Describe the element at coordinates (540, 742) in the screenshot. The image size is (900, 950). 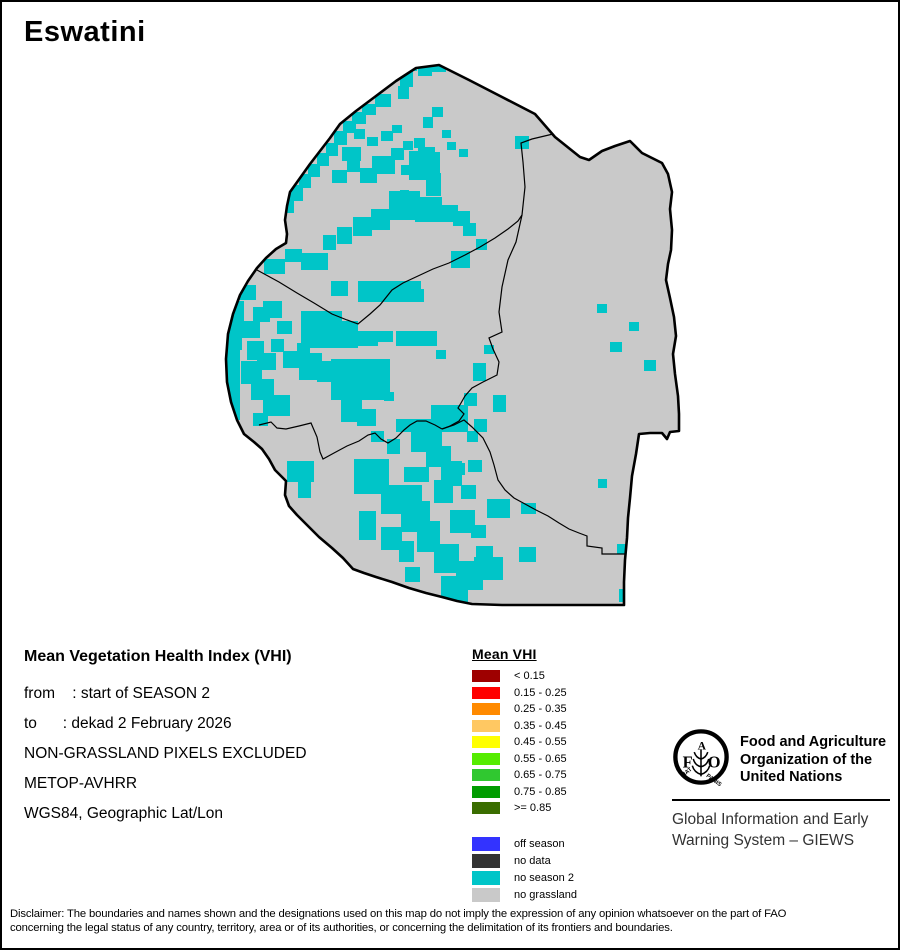
I see `legend-label: 0.45 - 0.55` at that location.